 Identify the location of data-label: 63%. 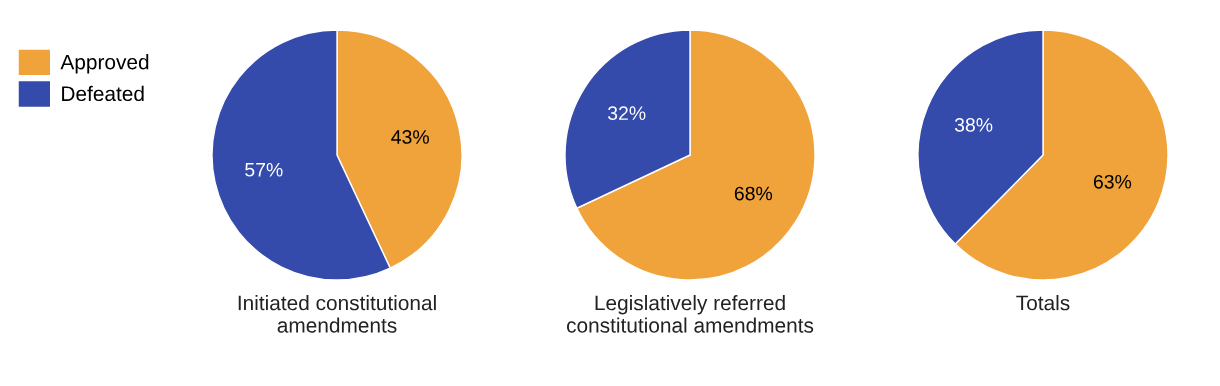
(1112, 181).